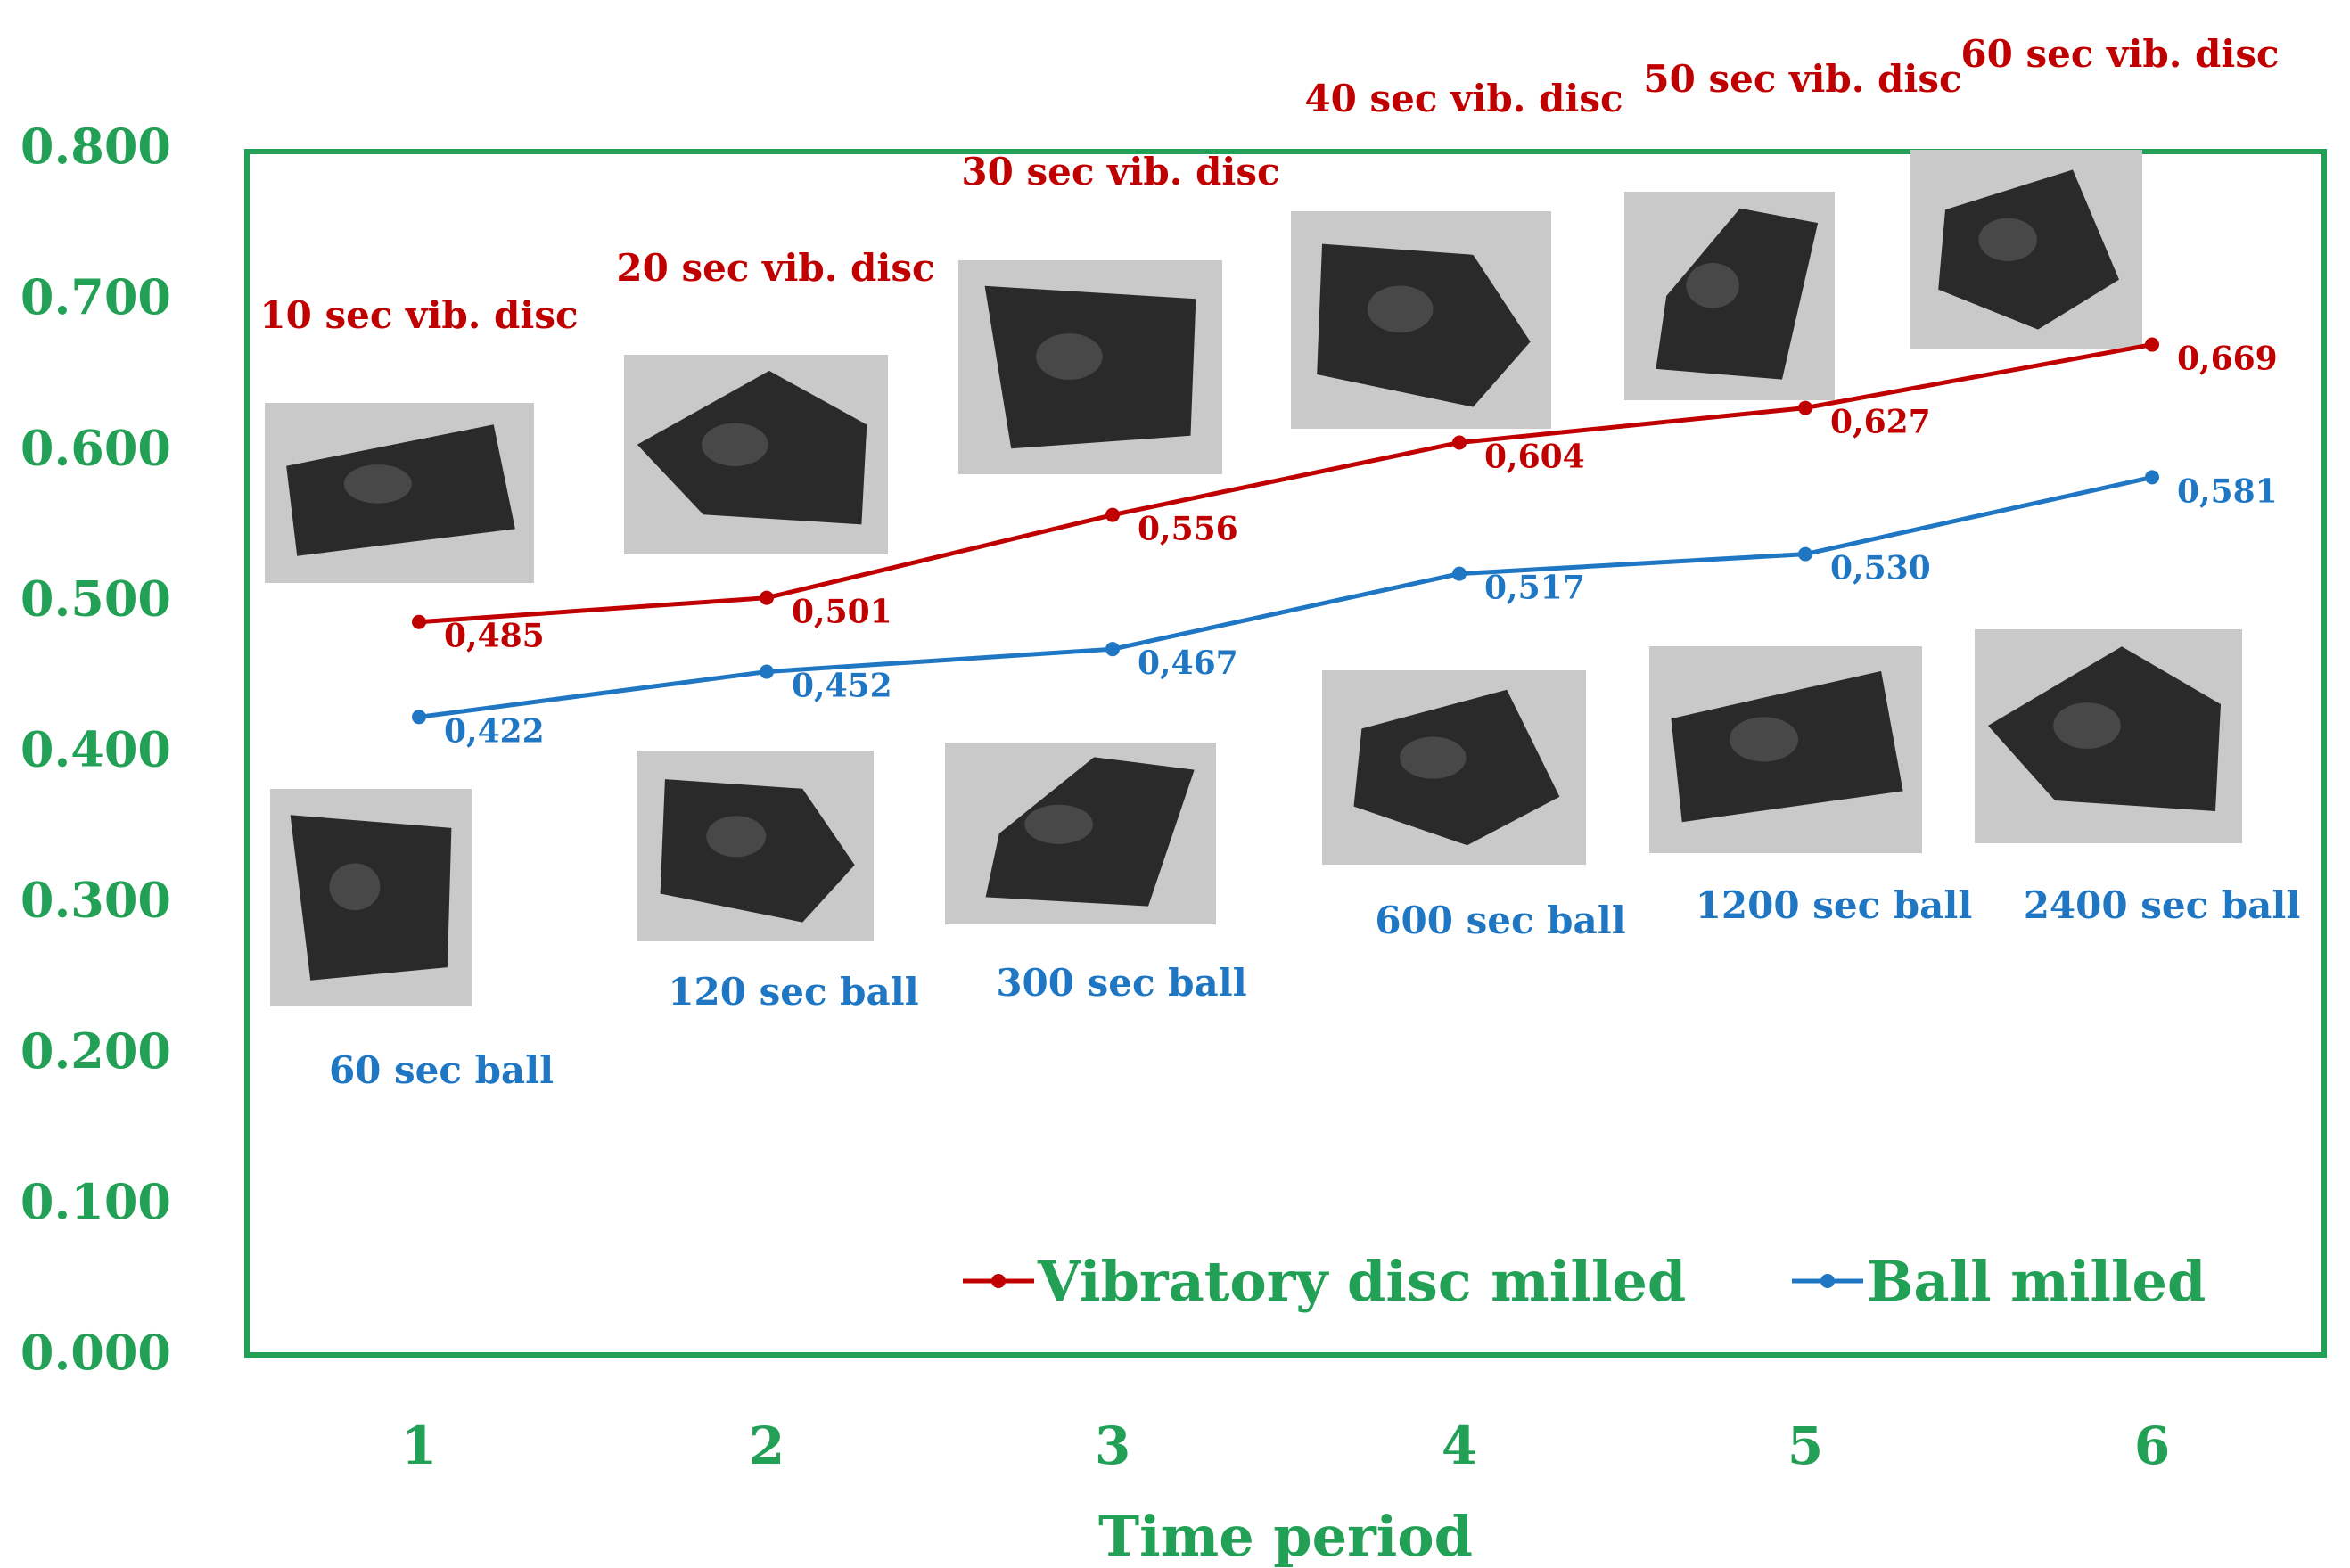 The width and height of the screenshot is (2350, 1568). What do you see at coordinates (1834, 905) in the screenshot?
I see `point-annotation: 1200 sec ball` at bounding box center [1834, 905].